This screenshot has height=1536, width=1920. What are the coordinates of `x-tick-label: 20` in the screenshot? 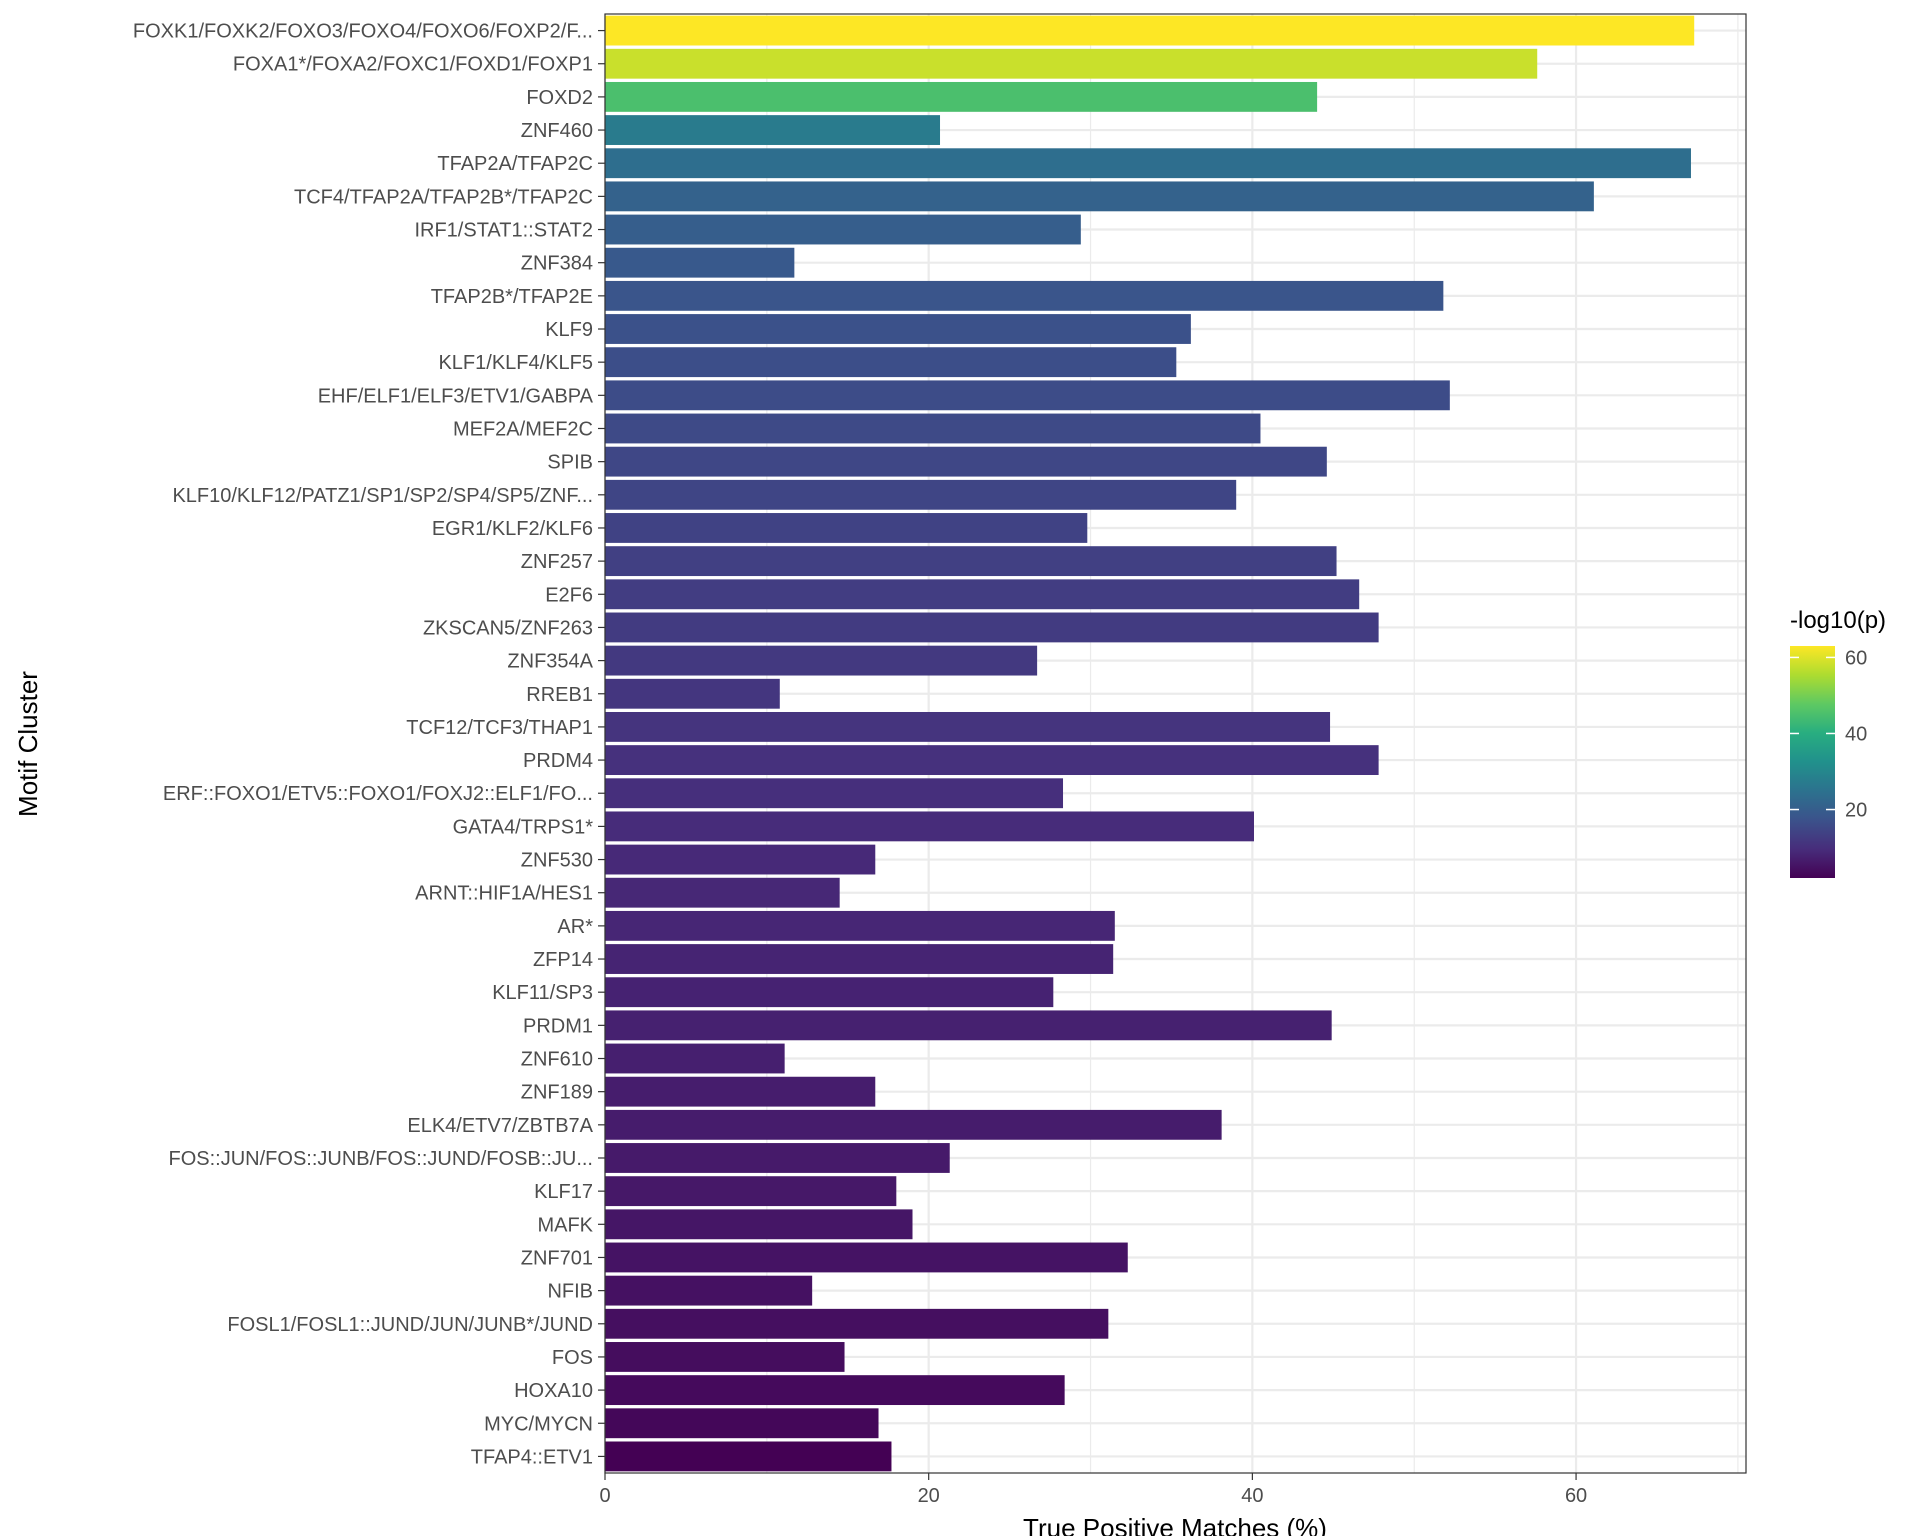 It's located at (929, 1496).